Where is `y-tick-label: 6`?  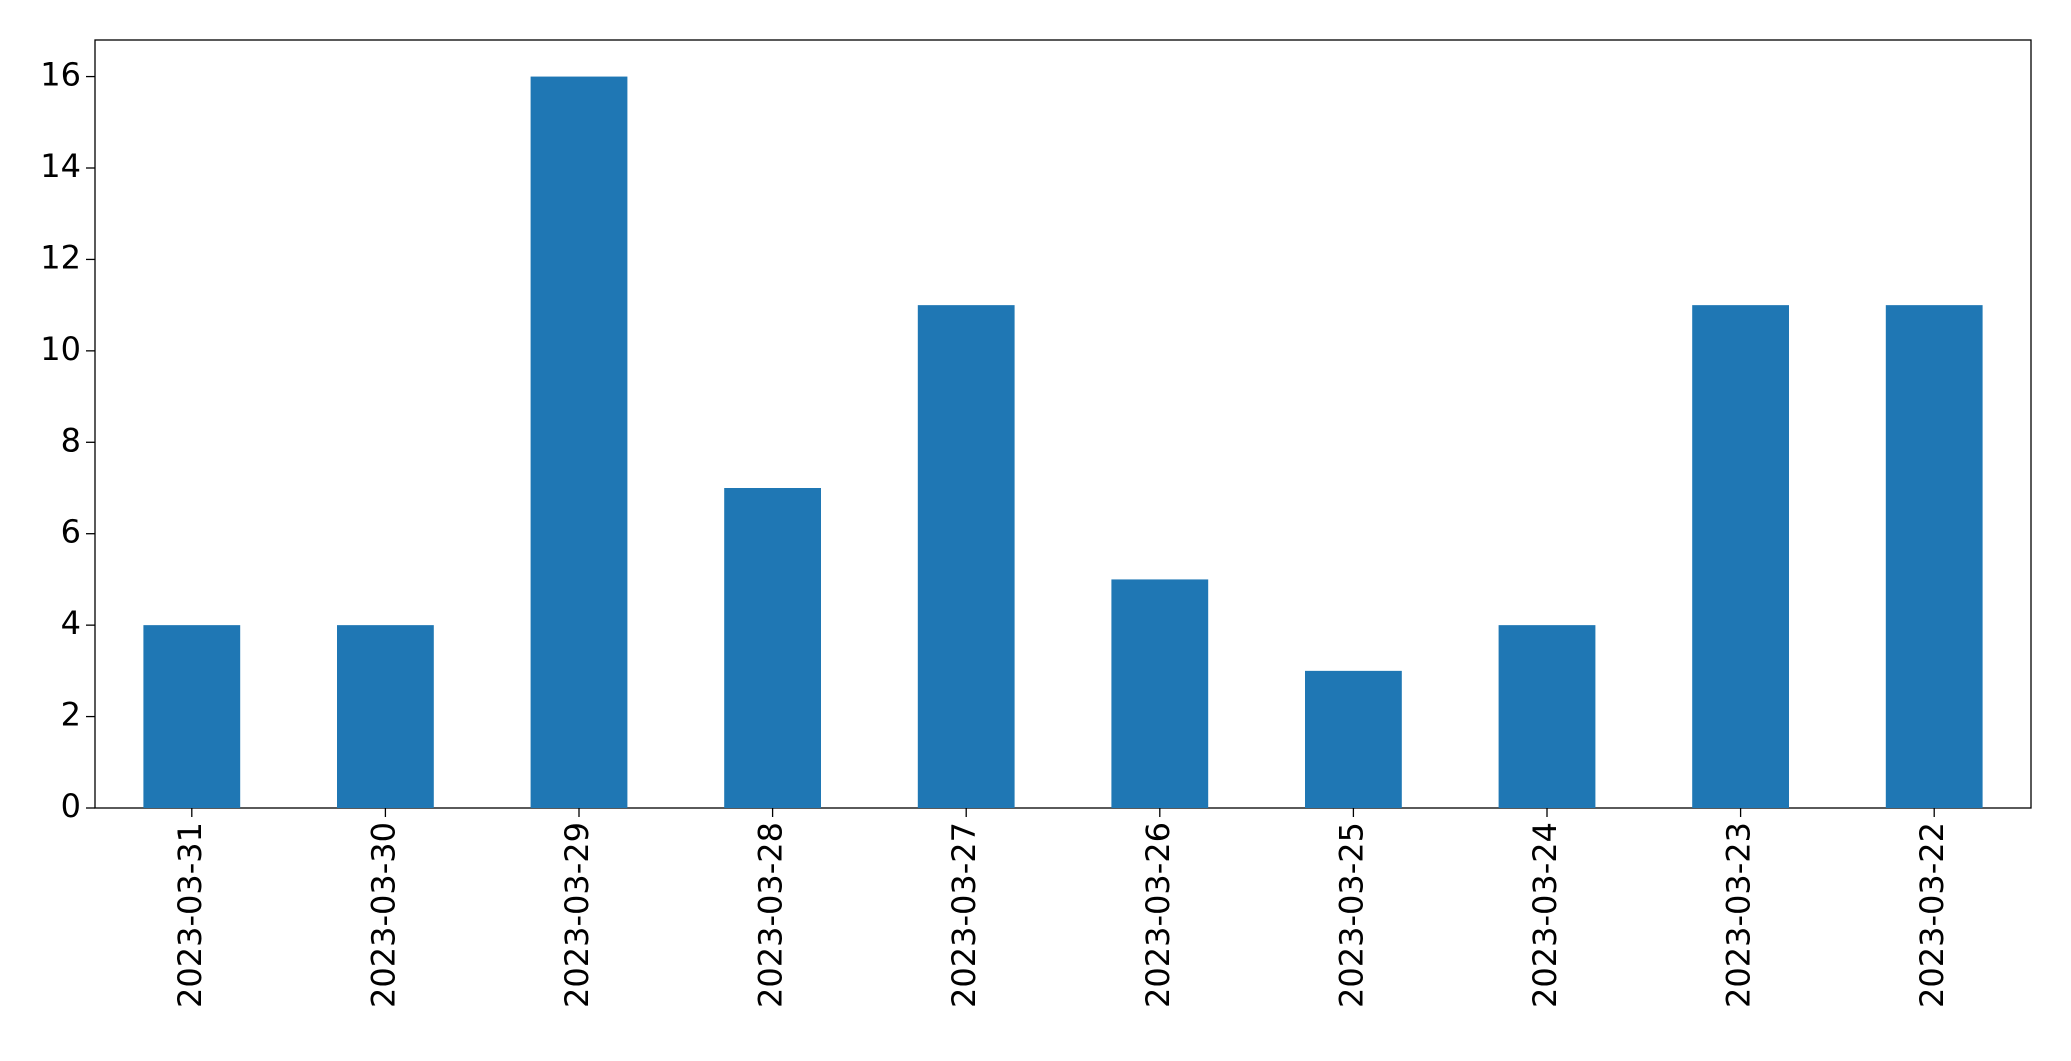
y-tick-label: 6 is located at coordinates (71, 532).